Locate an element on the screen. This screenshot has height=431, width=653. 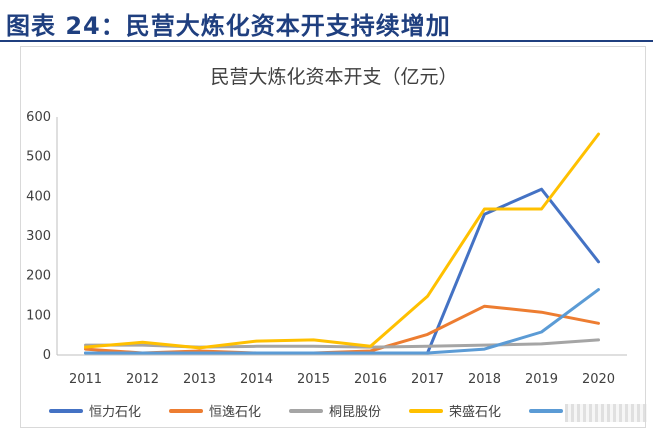
figure-header: 图表 24：民营大炼化资本开支持续增加 is located at coordinates (326, 21).